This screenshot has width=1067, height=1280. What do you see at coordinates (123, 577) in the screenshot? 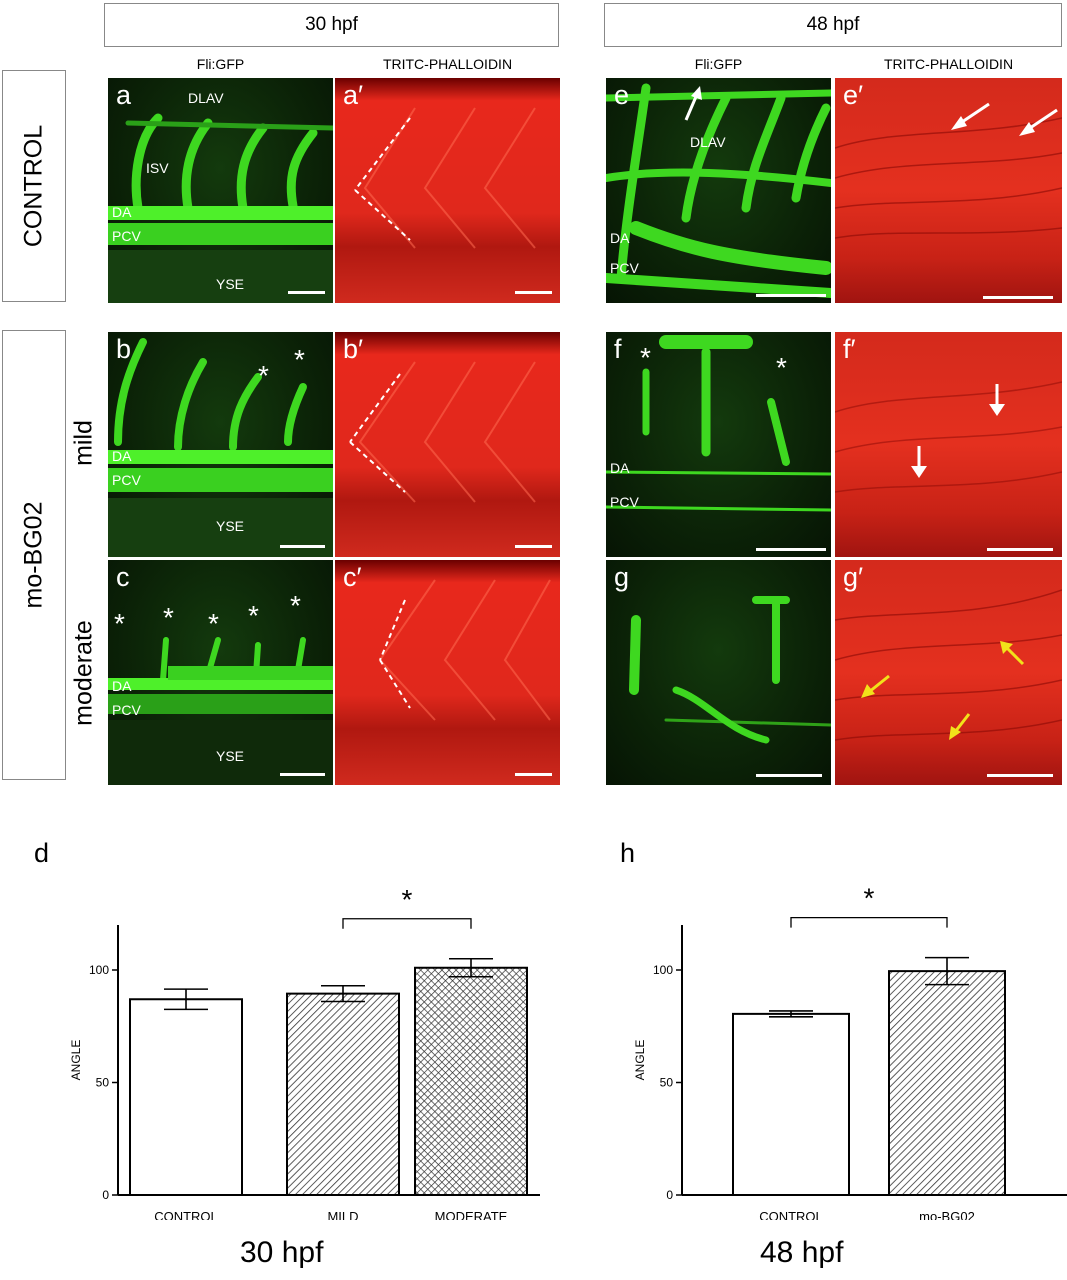
I see `panel-letter: c` at bounding box center [123, 577].